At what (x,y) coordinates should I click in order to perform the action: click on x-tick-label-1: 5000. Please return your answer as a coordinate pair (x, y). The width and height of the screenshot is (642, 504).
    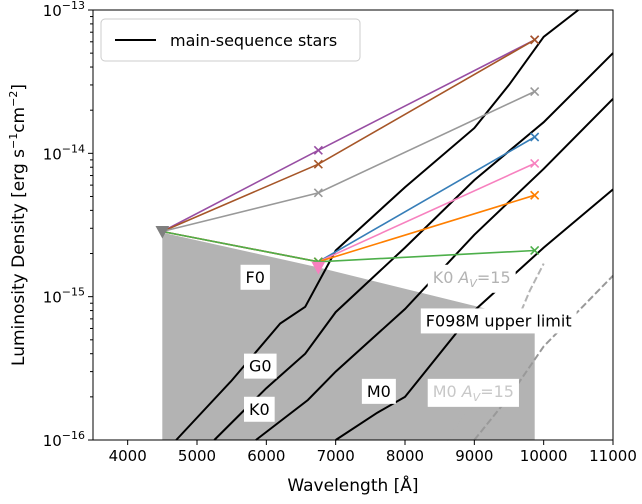
    Looking at the image, I should click on (197, 456).